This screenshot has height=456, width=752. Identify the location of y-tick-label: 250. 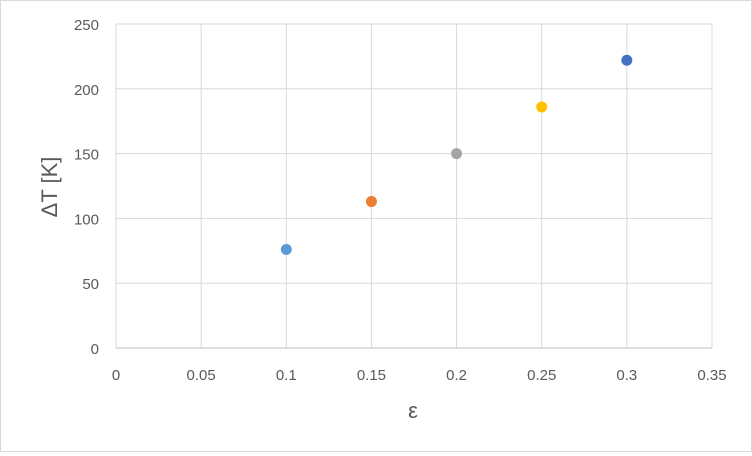
(86, 25).